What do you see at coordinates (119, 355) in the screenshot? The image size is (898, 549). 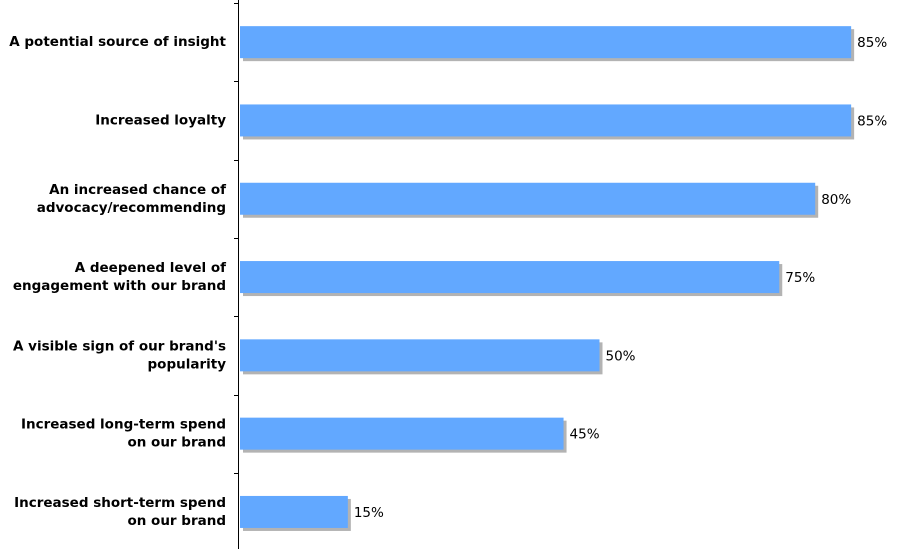 I see `category-label: A visible sign of our brand's popularity` at bounding box center [119, 355].